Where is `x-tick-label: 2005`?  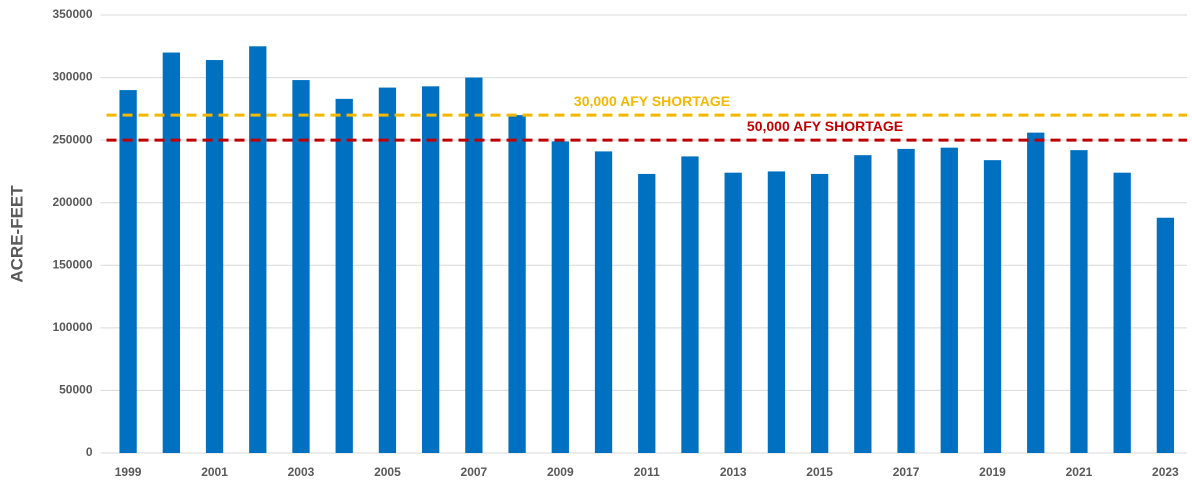
x-tick-label: 2005 is located at coordinates (387, 472).